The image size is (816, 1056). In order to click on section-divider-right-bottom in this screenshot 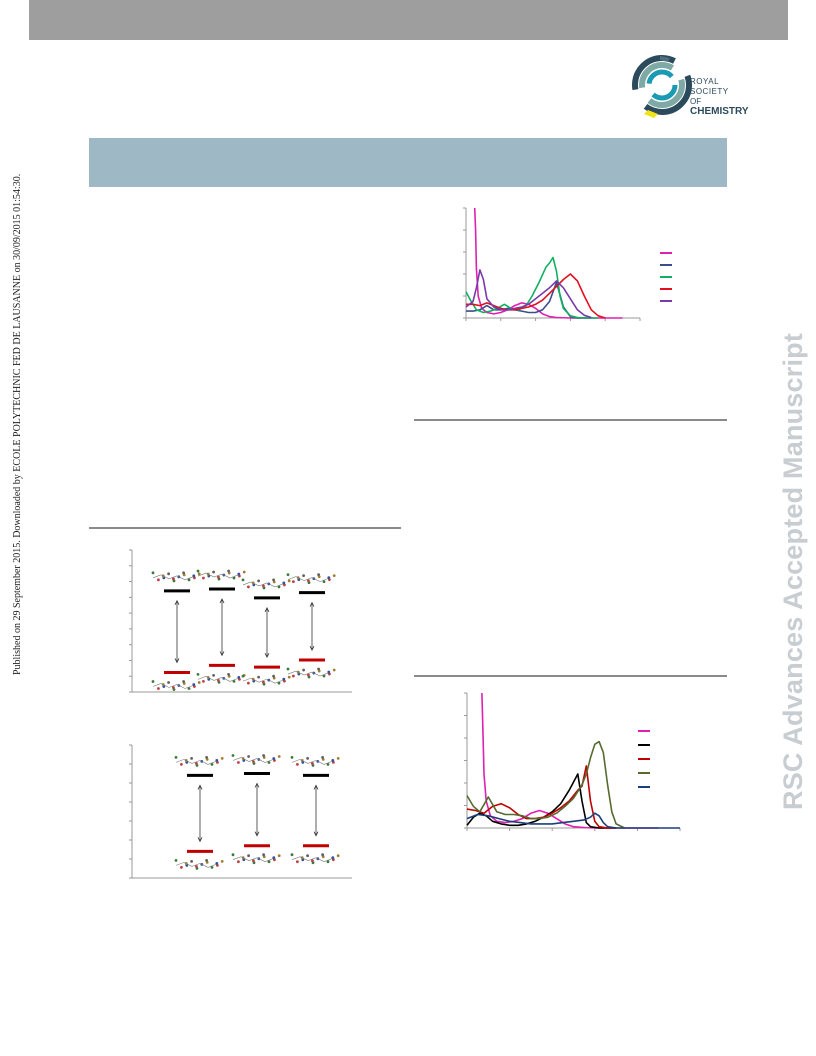, I will do `click(570, 676)`.